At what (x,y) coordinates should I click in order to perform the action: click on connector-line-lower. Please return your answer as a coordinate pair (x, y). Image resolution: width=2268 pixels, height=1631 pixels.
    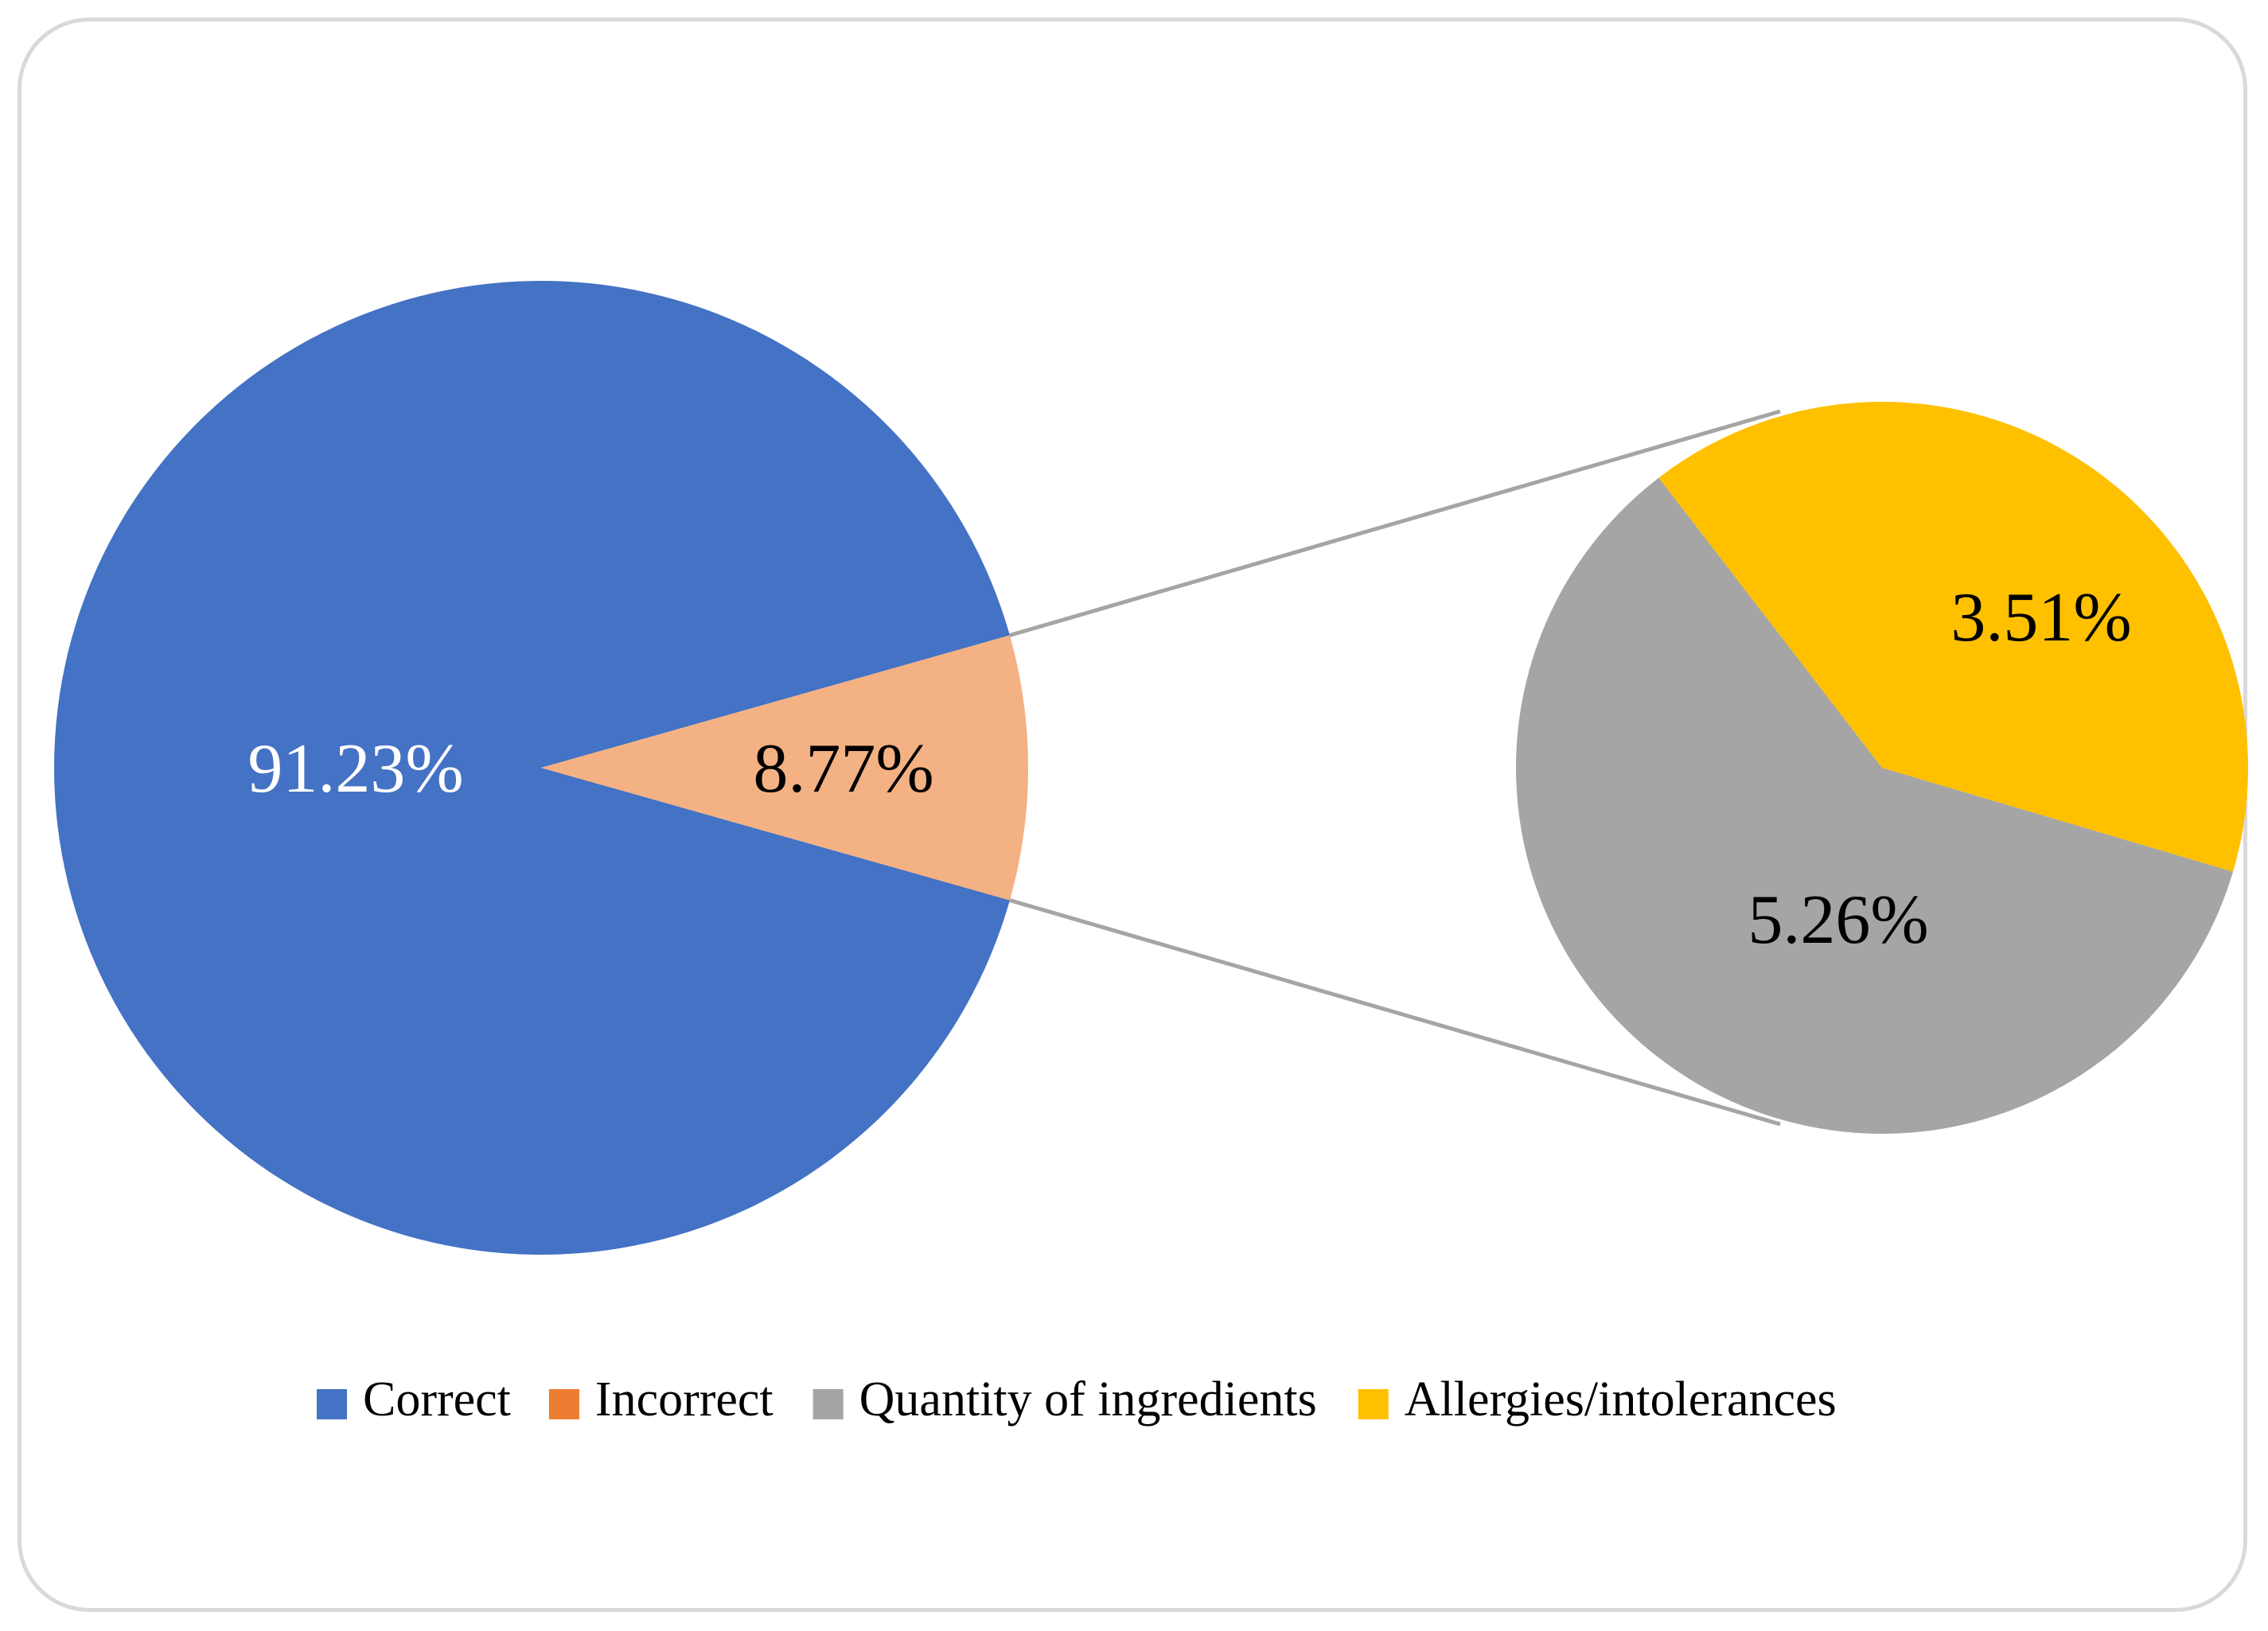
    Looking at the image, I should click on (1395, 1012).